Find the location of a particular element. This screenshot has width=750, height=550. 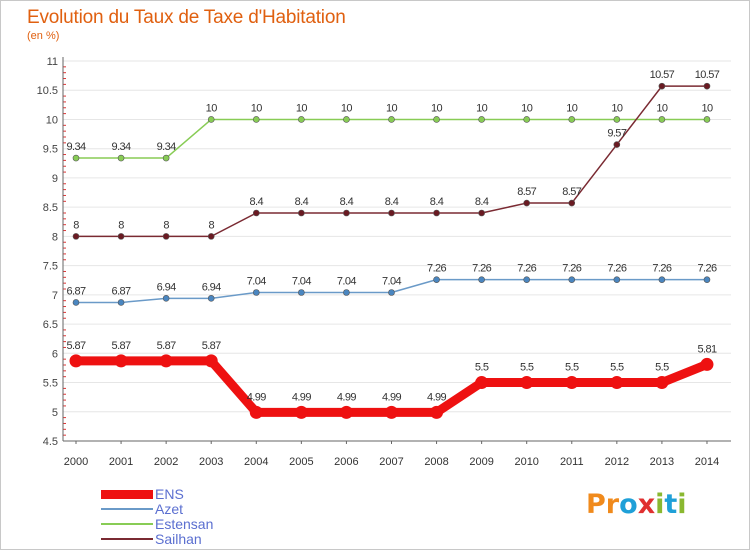

proxiti-logo: Proxiti is located at coordinates (636, 504).